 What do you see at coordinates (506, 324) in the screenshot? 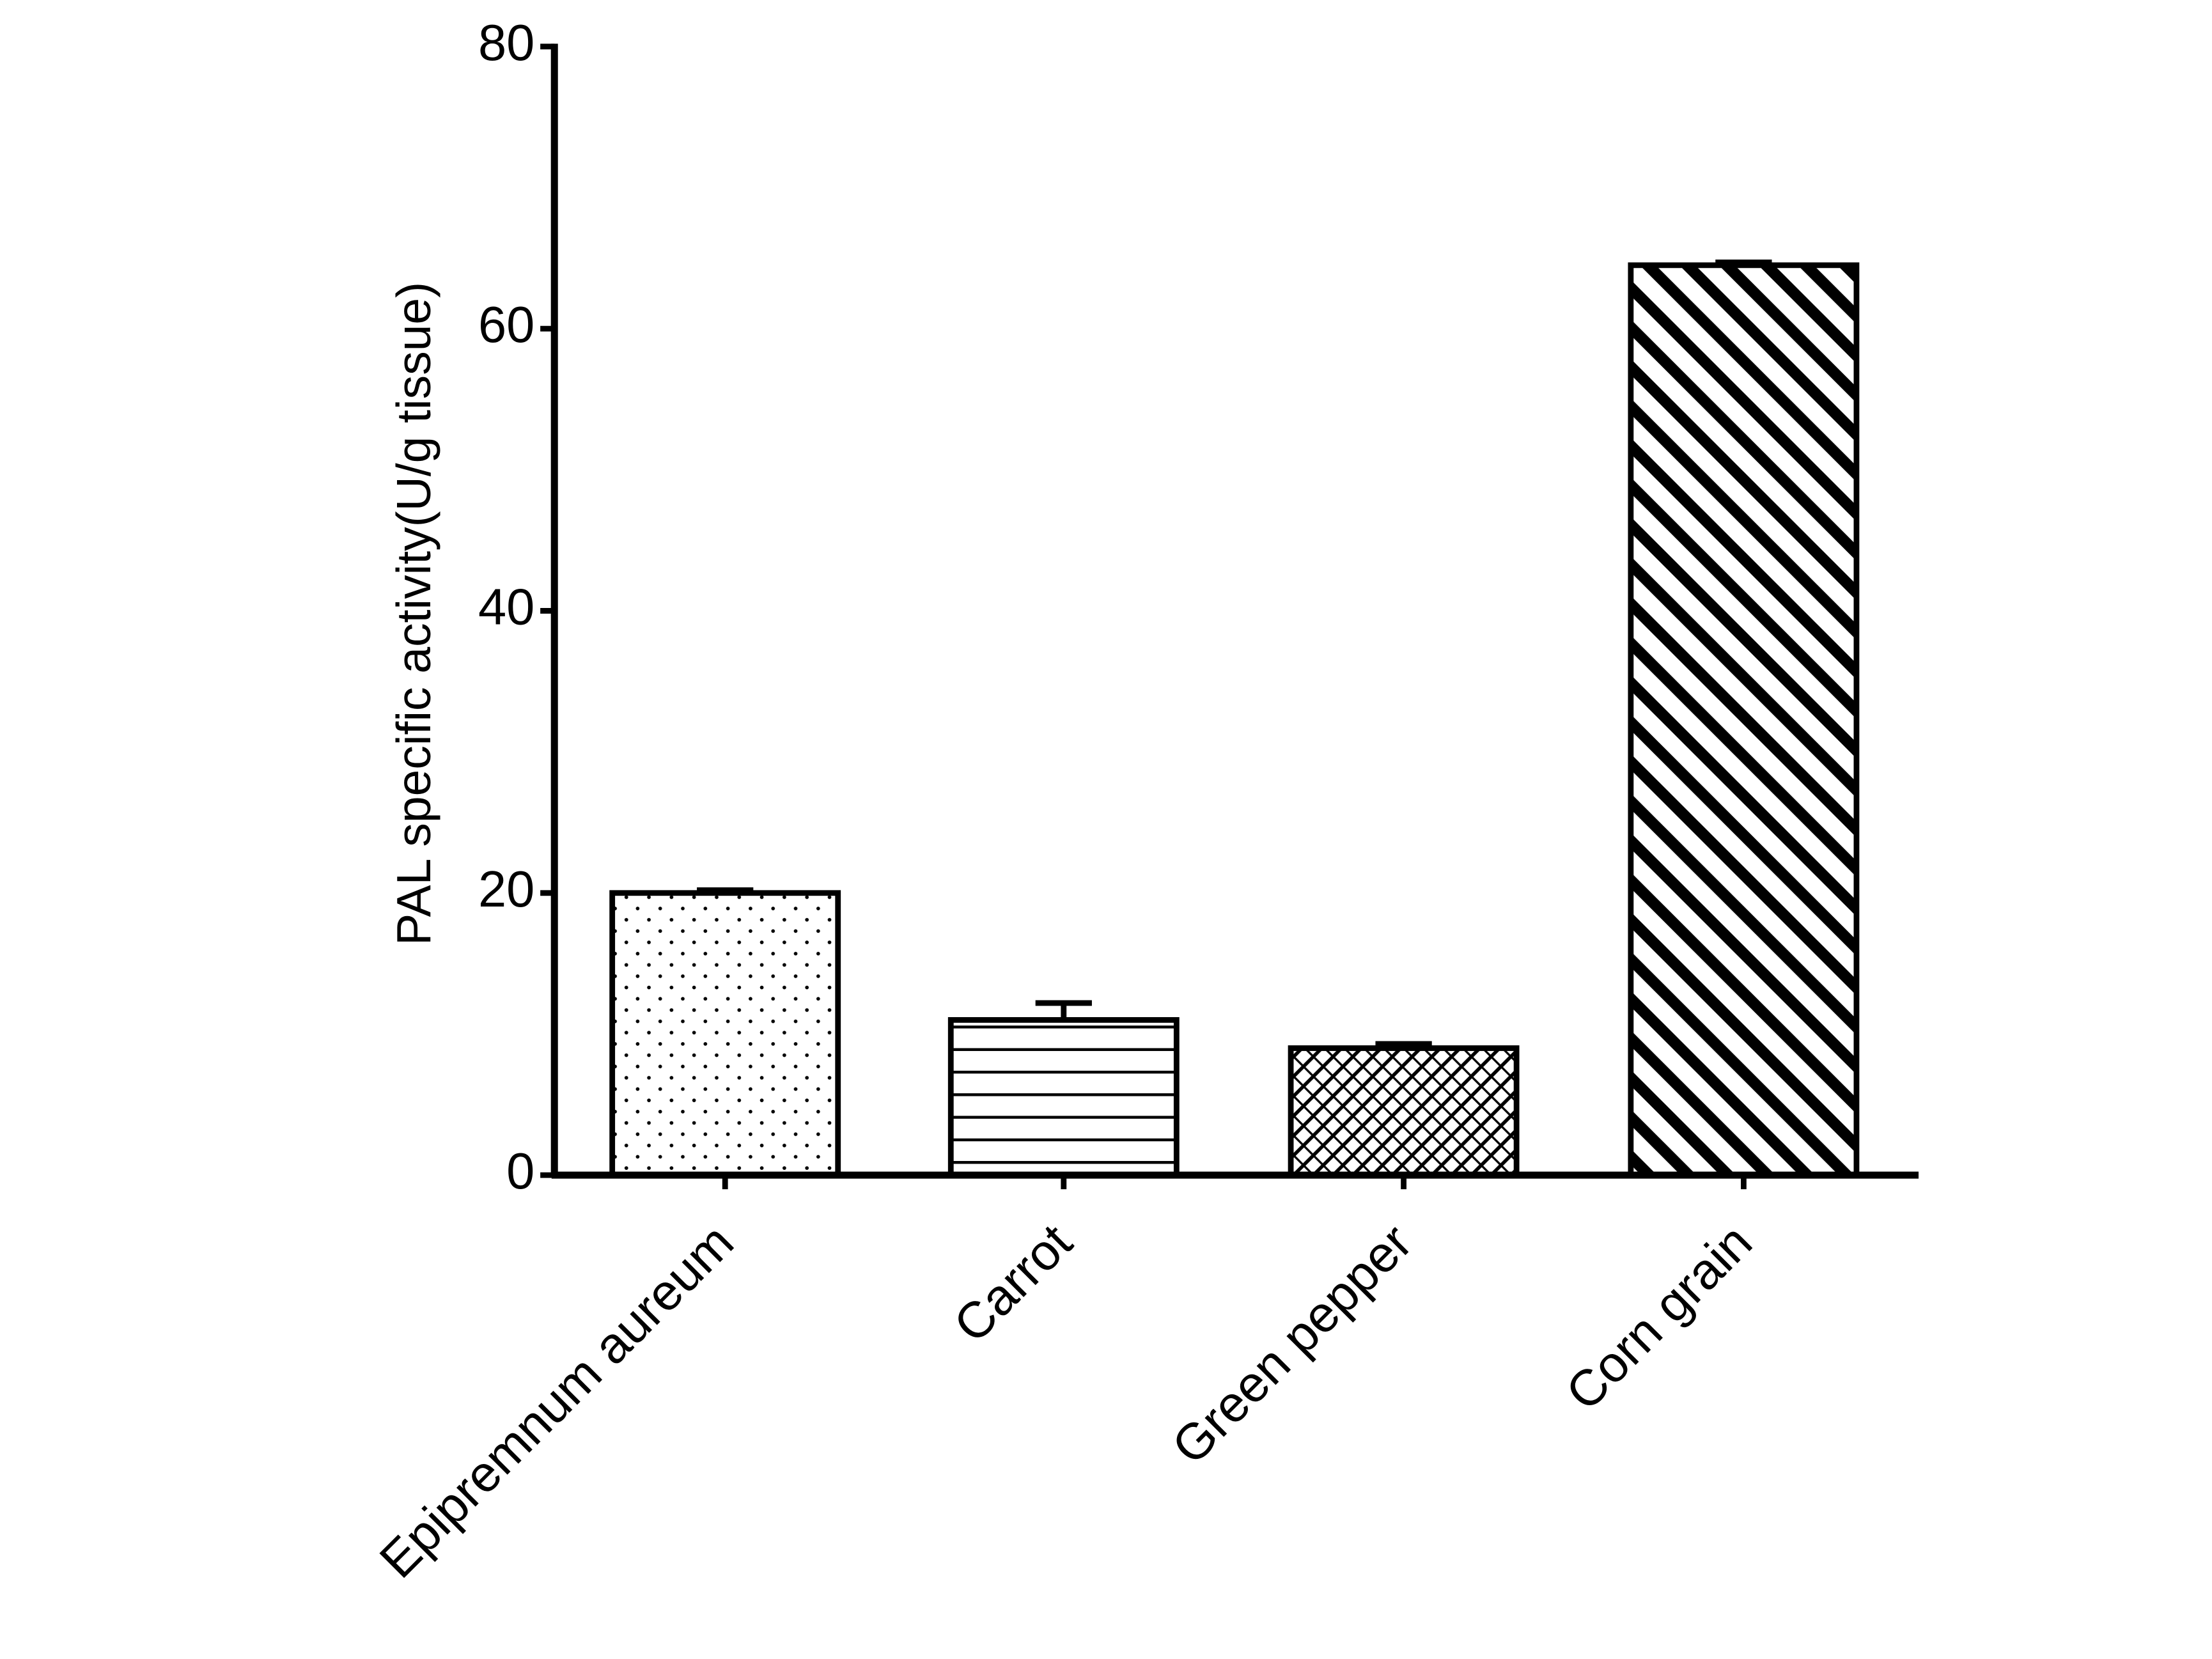
I see `y-tick-label: 60` at bounding box center [506, 324].